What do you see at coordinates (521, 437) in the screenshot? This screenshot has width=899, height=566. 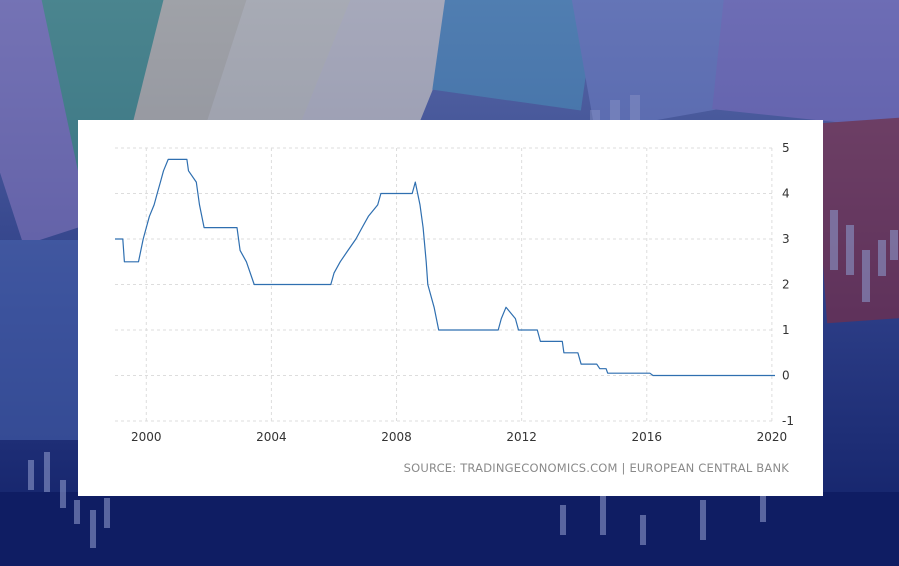 I see `x-tick-label: 2012` at bounding box center [521, 437].